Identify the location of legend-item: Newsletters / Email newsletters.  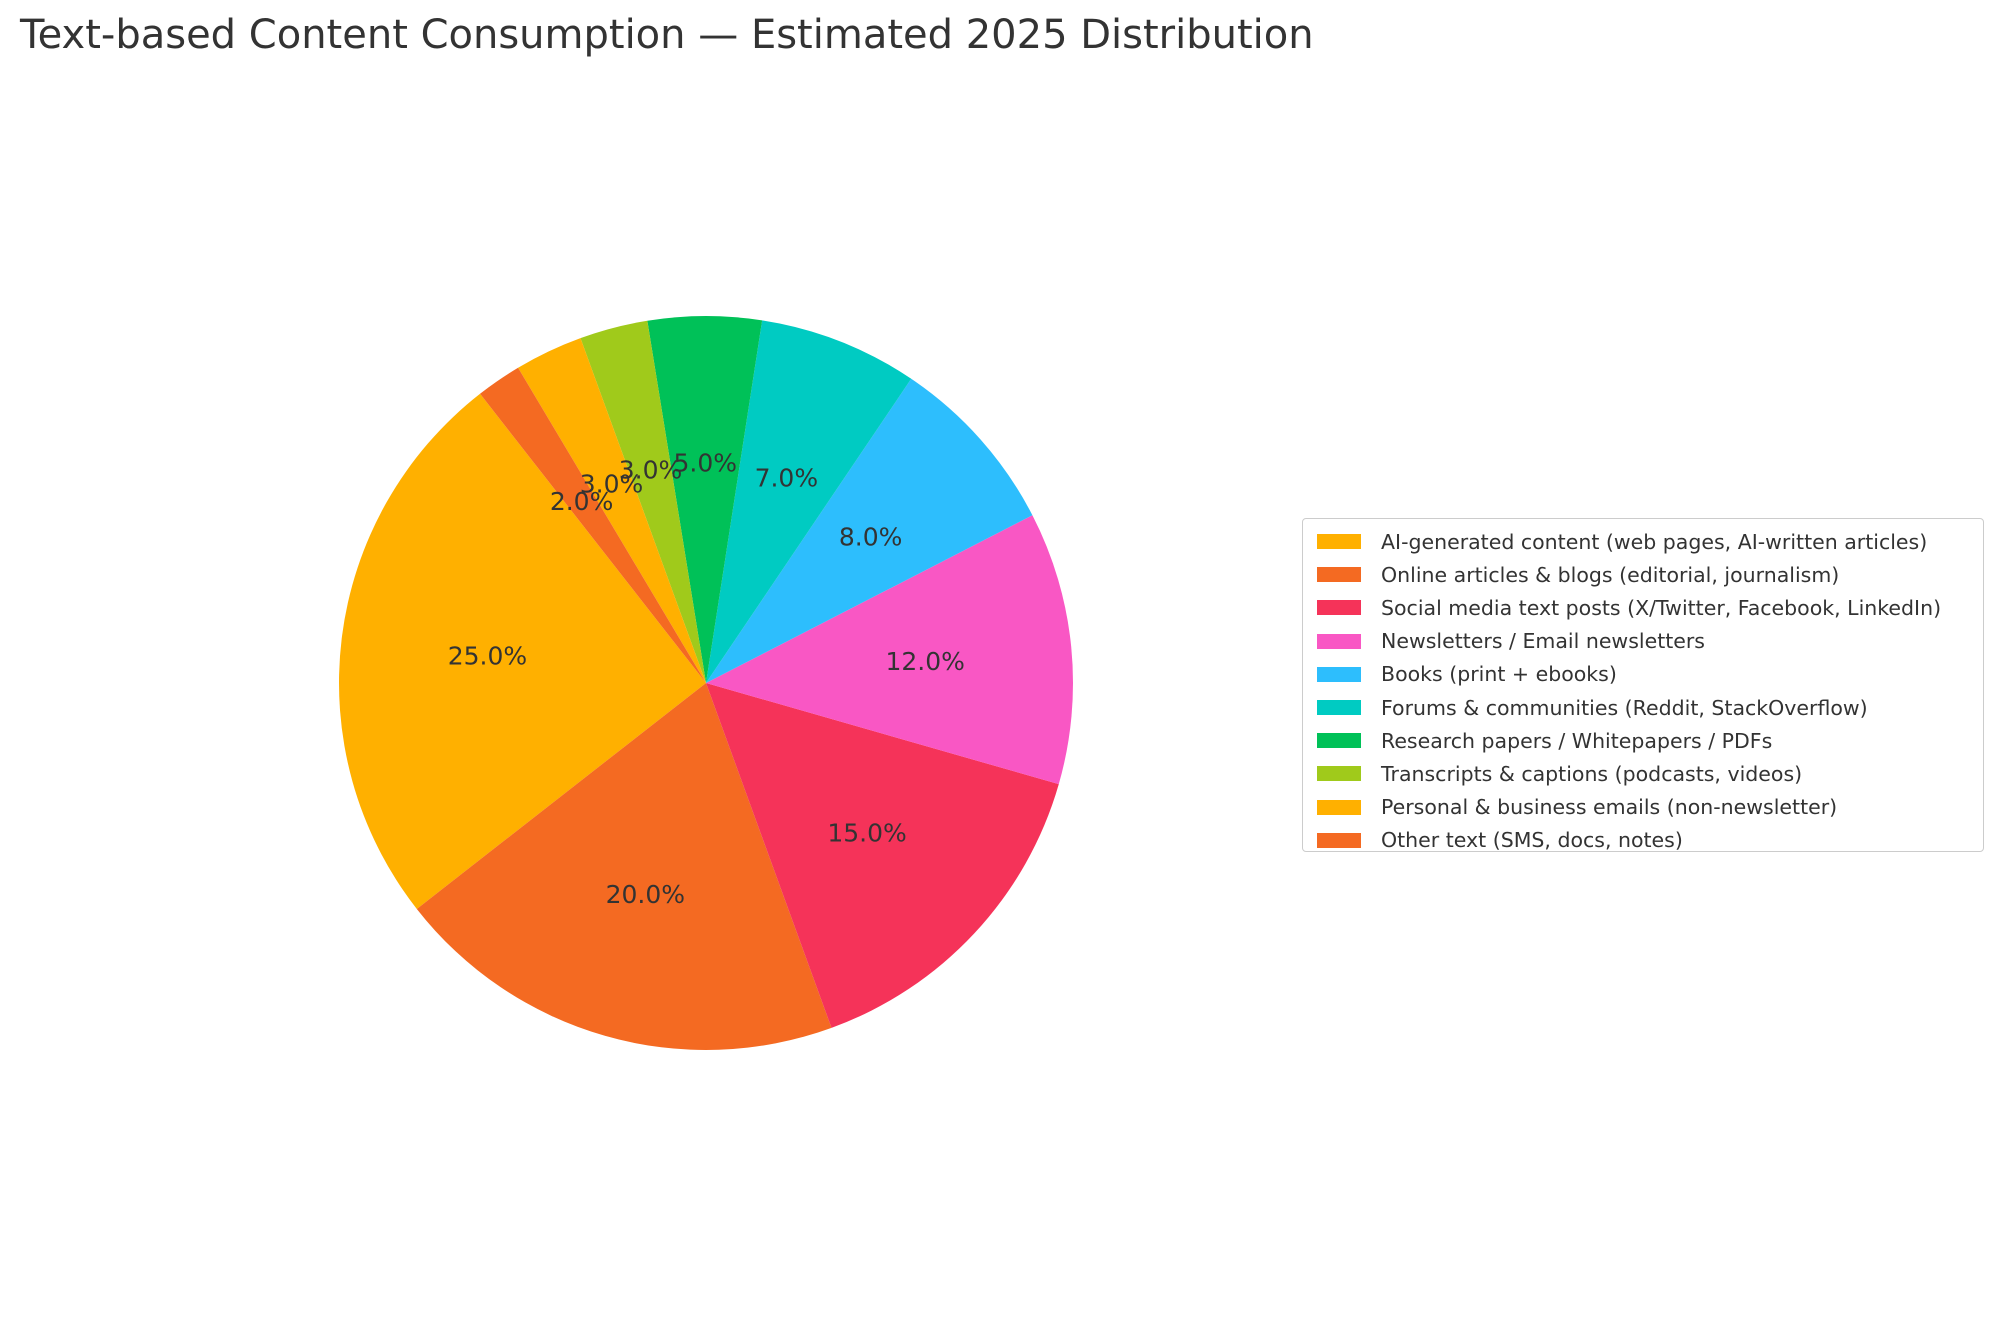
(1650, 641).